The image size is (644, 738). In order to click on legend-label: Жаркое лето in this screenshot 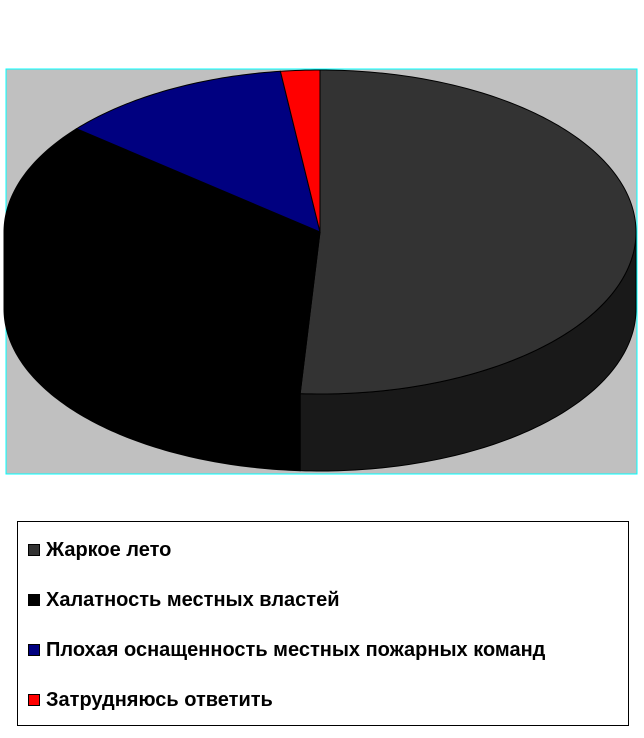, I will do `click(109, 549)`.